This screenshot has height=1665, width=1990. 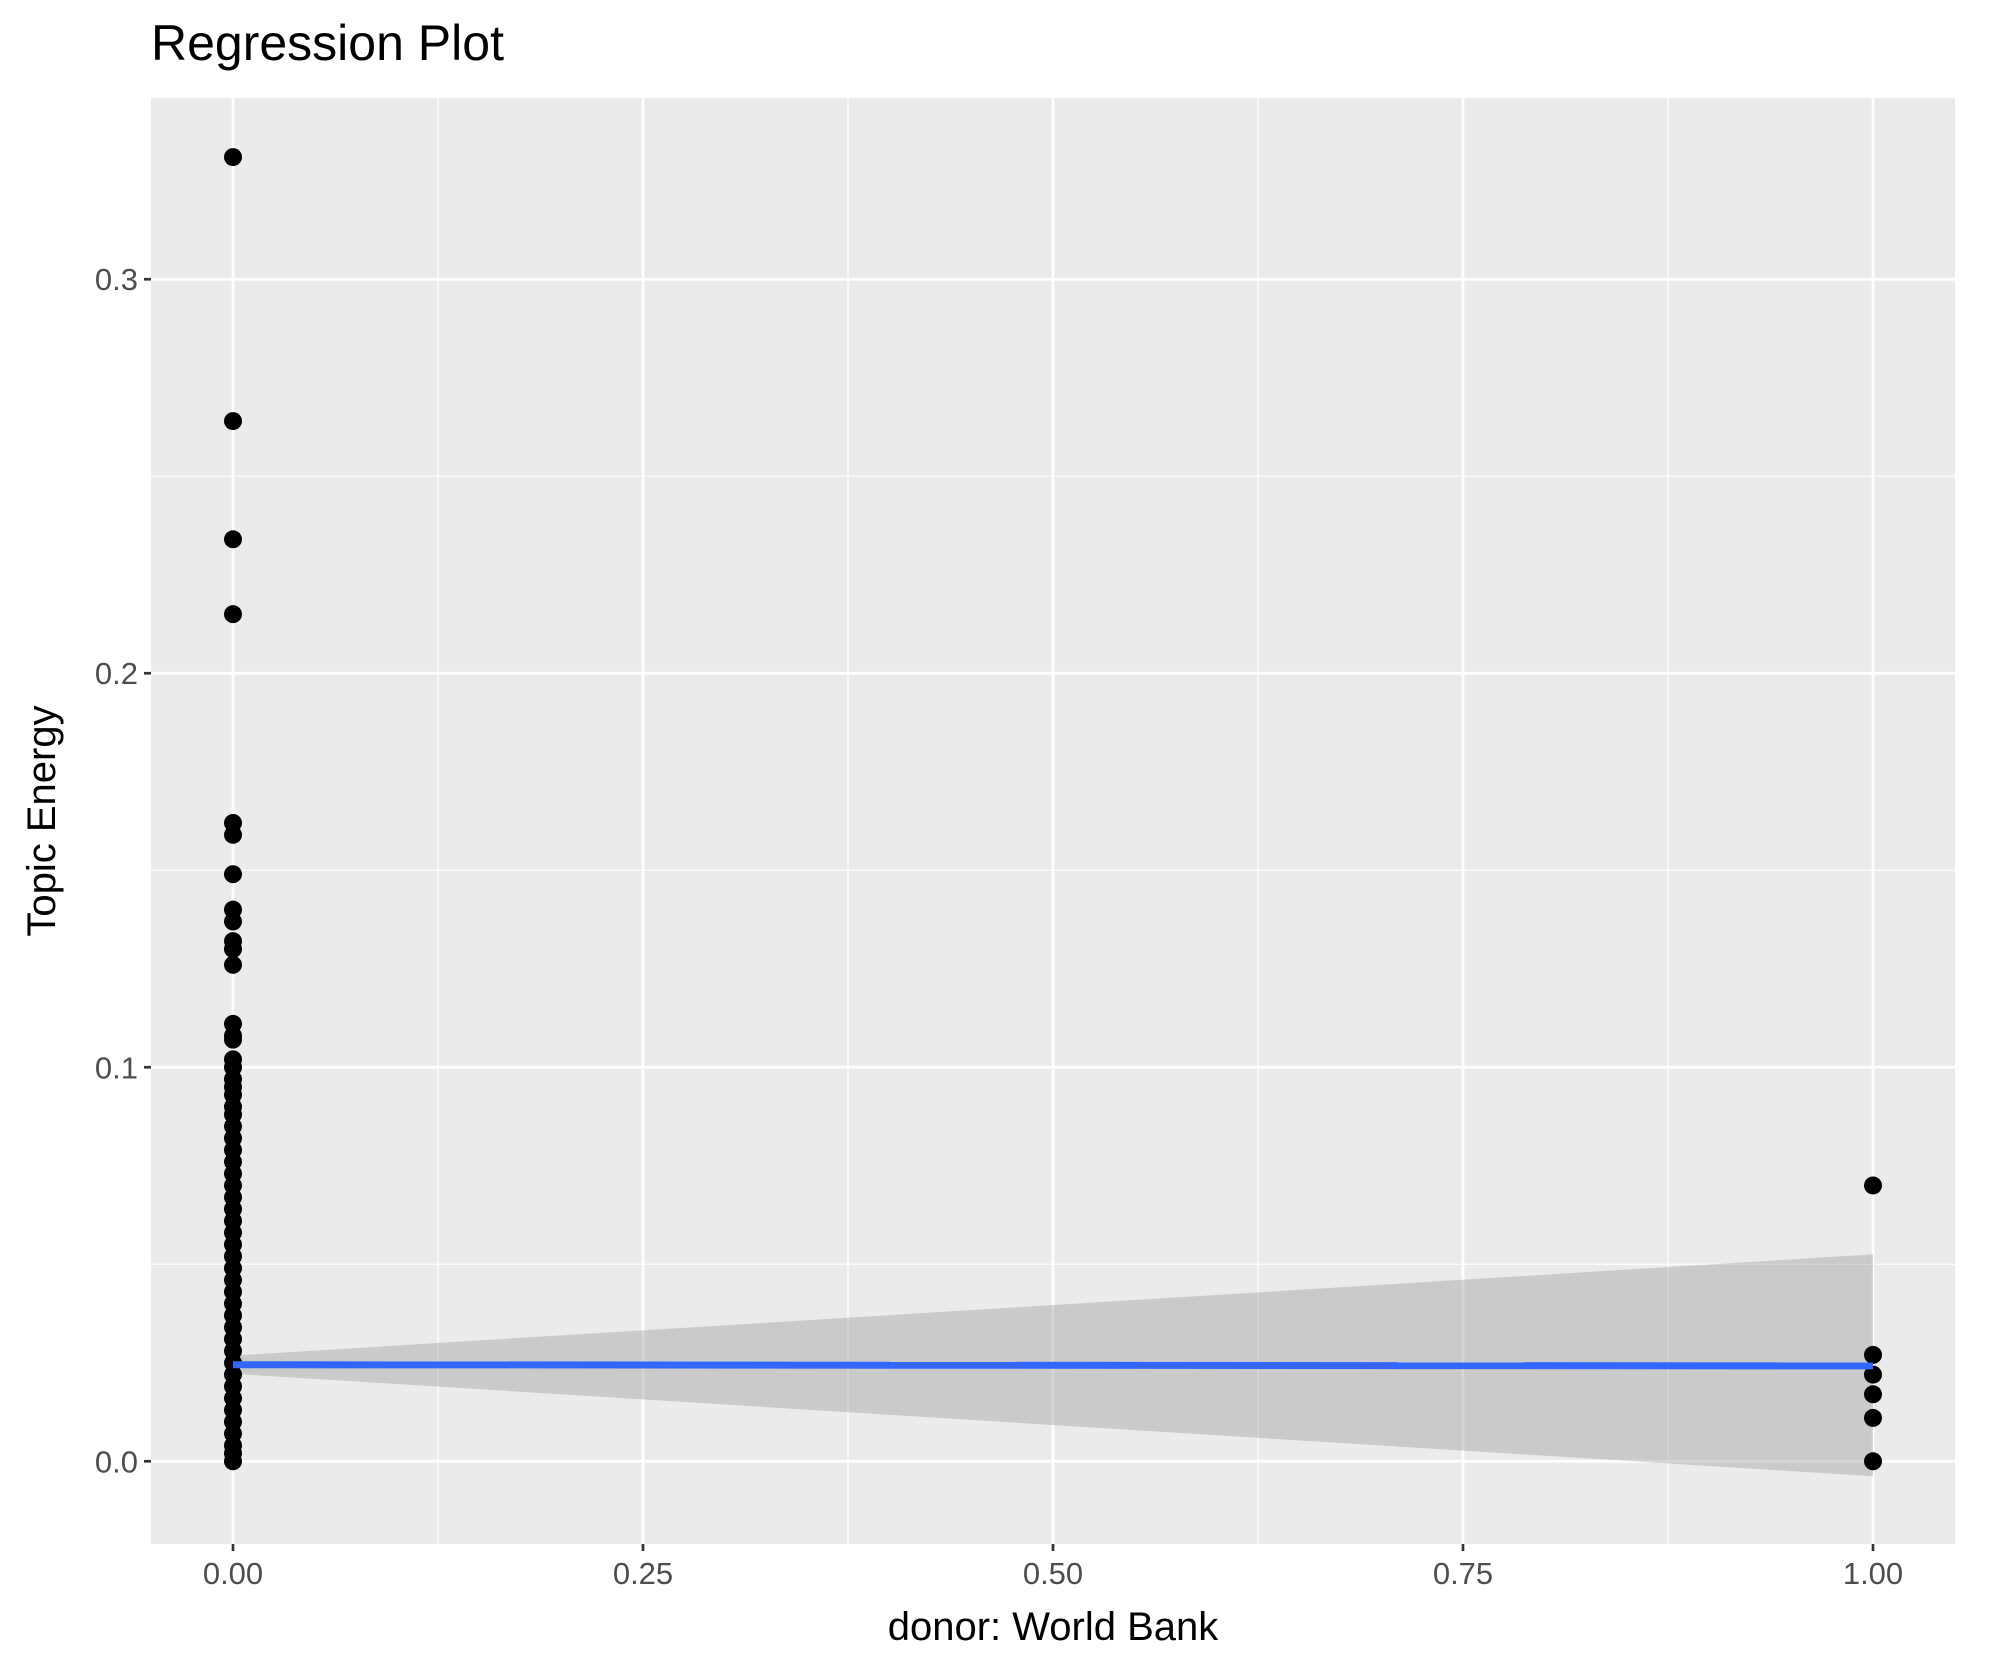 I want to click on y-tick-label: 0.0, so click(x=116, y=1461).